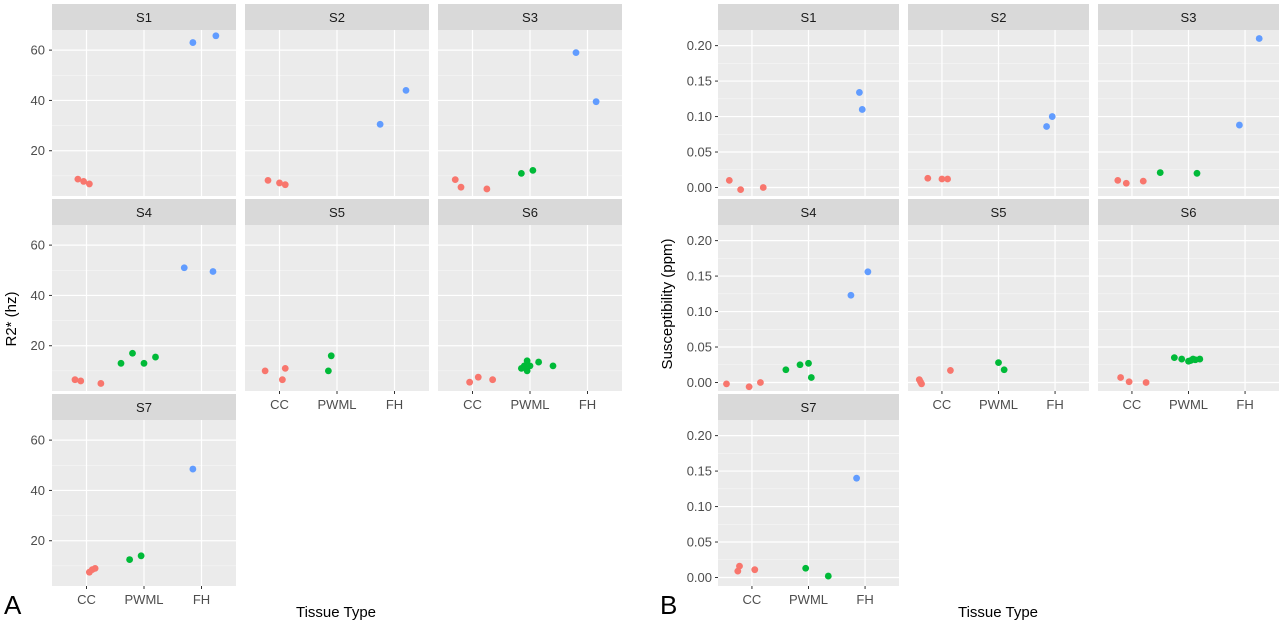 This screenshot has width=1280, height=622. I want to click on facet-a-s6: S6 CC PWML FH, so click(530, 305).